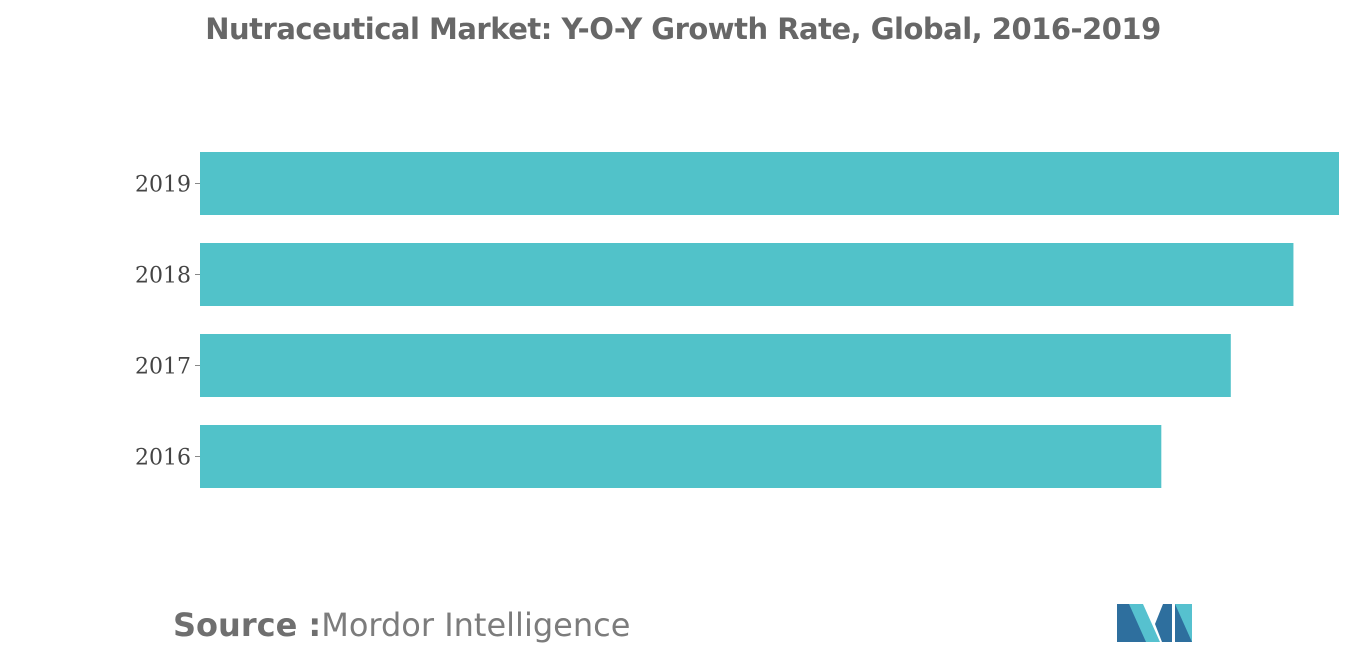 The width and height of the screenshot is (1366, 655). I want to click on tick-label-2017: 2017, so click(163, 367).